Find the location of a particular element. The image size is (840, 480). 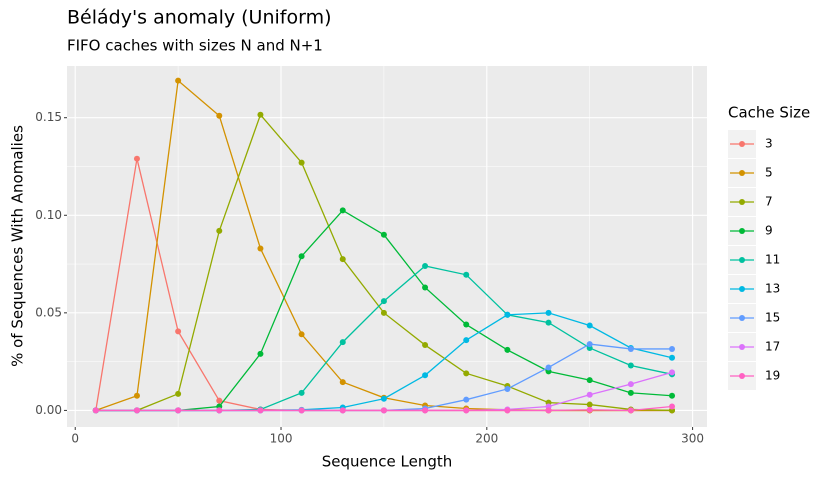

legend-label: 15 is located at coordinates (772, 318).